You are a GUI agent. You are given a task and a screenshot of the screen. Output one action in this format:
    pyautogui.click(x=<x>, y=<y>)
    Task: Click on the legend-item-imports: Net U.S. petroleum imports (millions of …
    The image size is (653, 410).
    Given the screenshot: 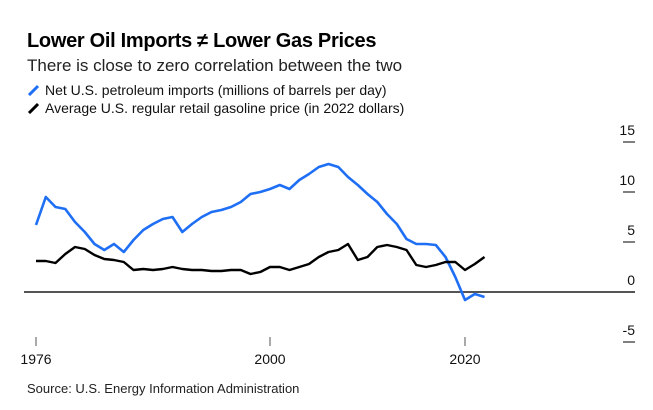 What is the action you would take?
    pyautogui.click(x=207, y=90)
    